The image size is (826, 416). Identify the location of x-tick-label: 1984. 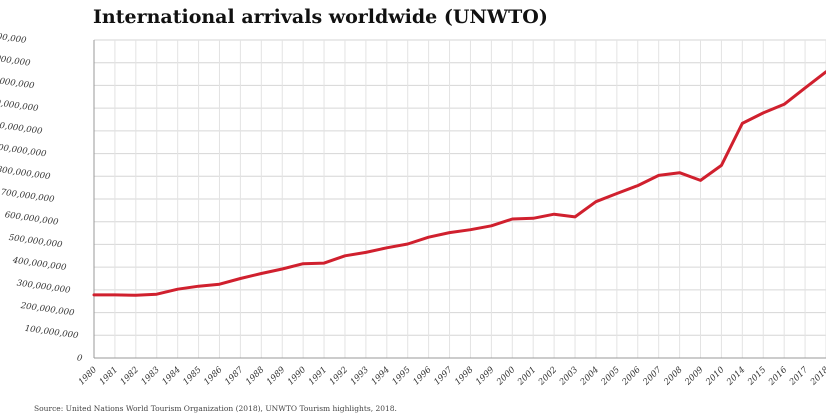
(171, 376).